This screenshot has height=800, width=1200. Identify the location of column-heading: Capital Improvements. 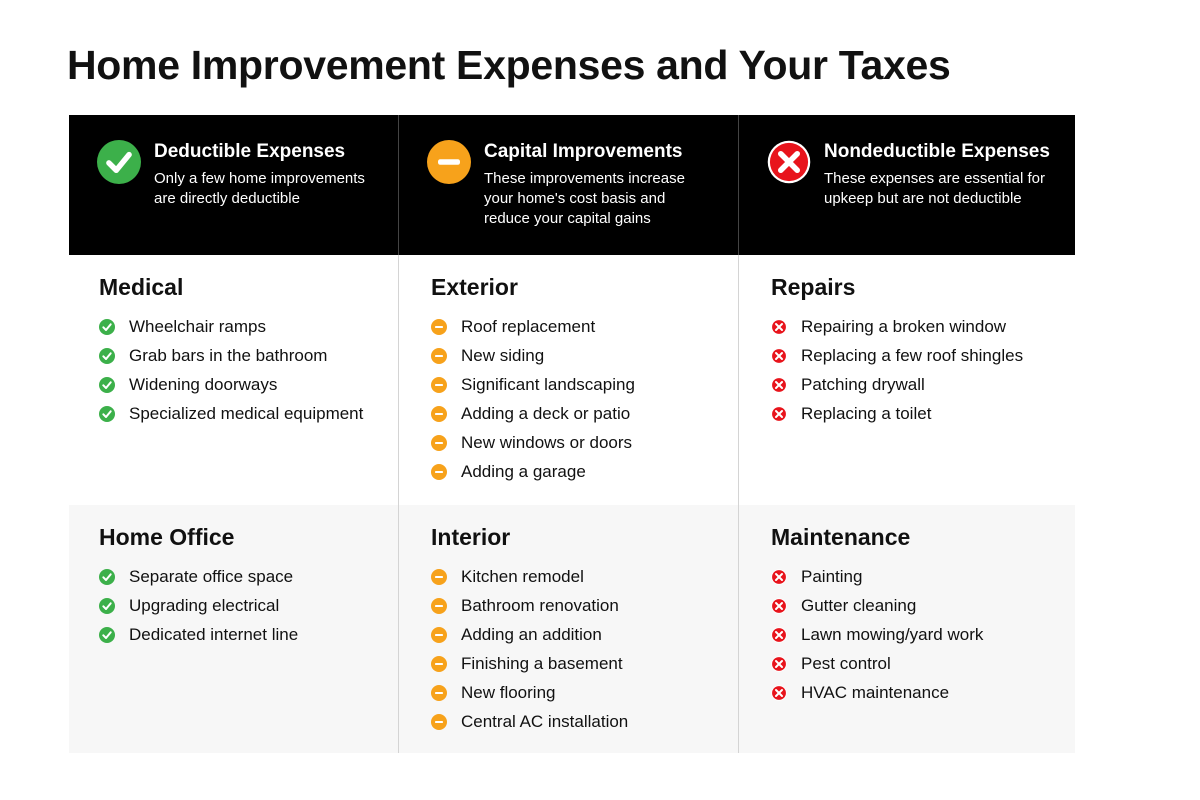
(583, 151).